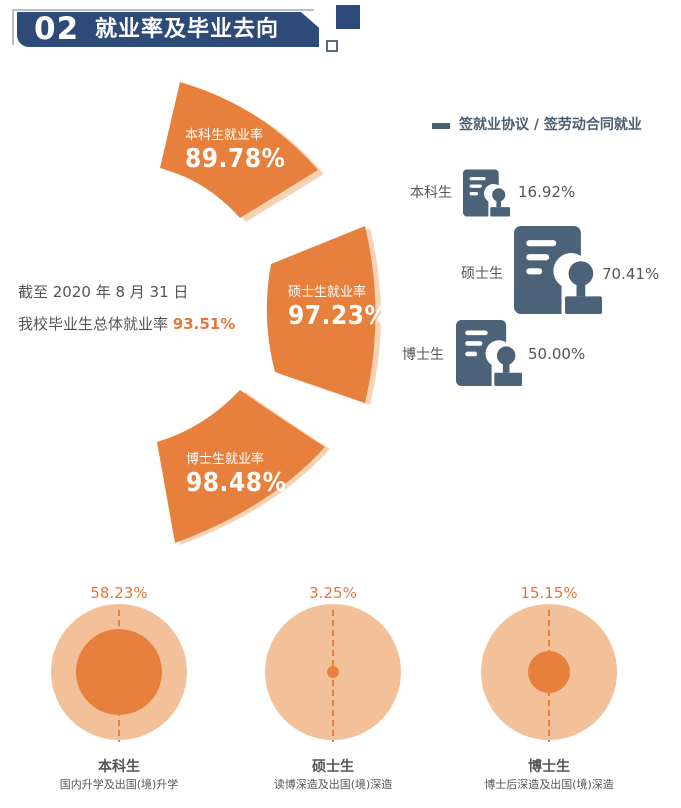 This screenshot has height=808, width=681. What do you see at coordinates (431, 193) in the screenshot?
I see `contract-label-undergrad: 本科生` at bounding box center [431, 193].